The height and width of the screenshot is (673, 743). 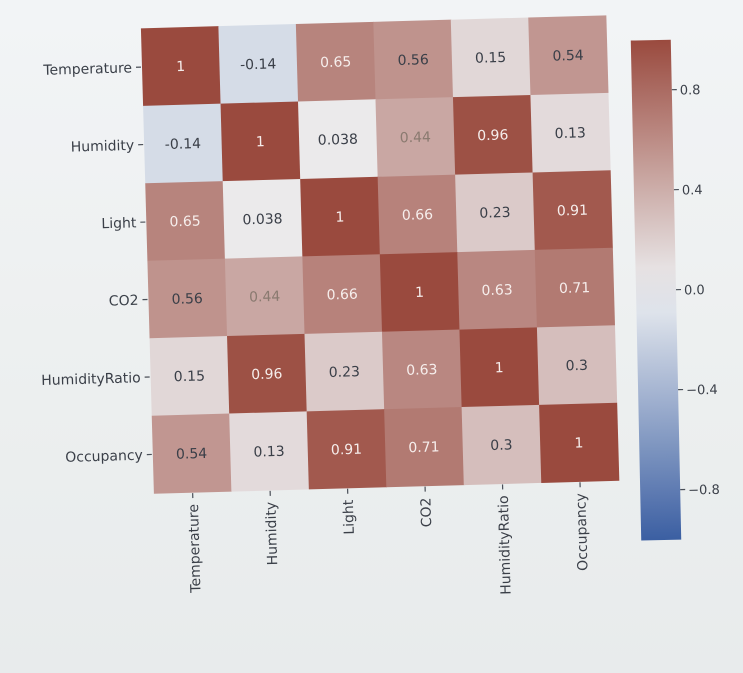 What do you see at coordinates (582, 532) in the screenshot?
I see `column-label: Occupancy` at bounding box center [582, 532].